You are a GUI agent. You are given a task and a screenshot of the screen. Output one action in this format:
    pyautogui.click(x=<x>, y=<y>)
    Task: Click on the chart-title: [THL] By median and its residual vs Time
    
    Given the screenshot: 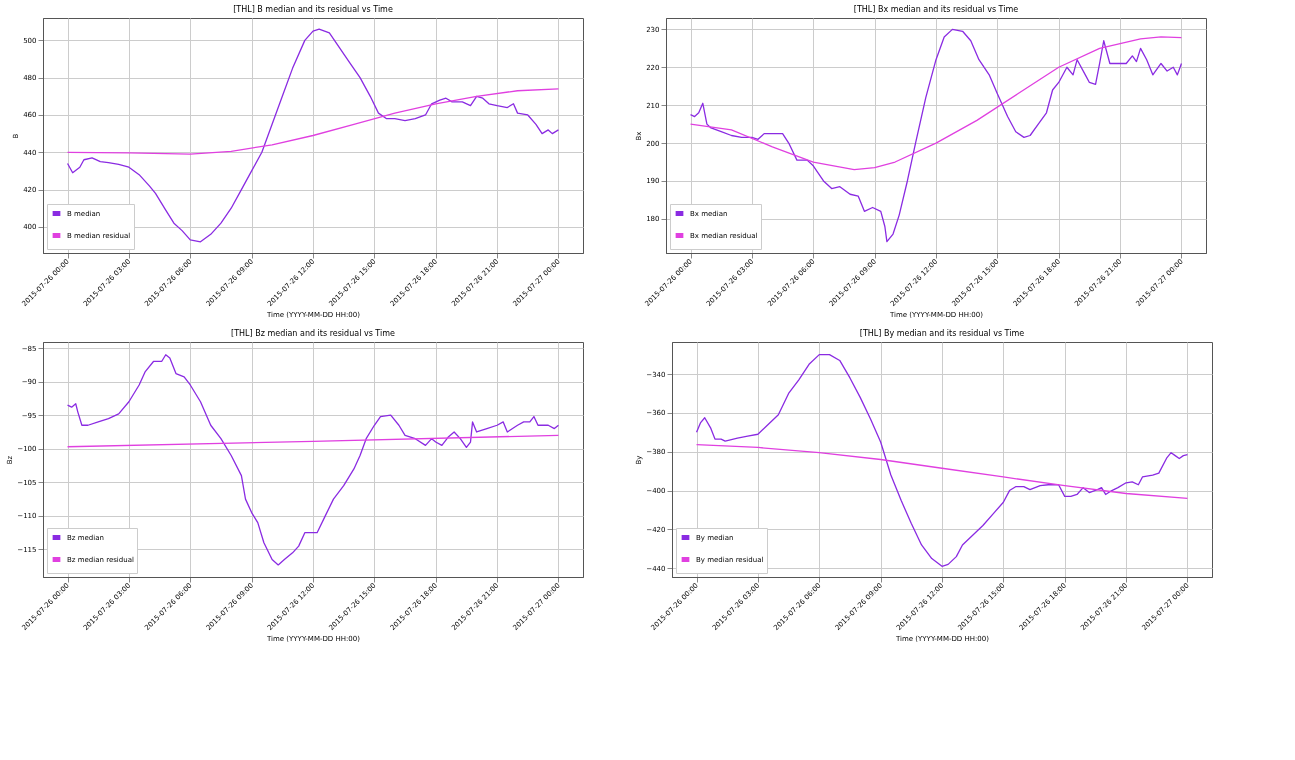 What is the action you would take?
    pyautogui.click(x=942, y=333)
    